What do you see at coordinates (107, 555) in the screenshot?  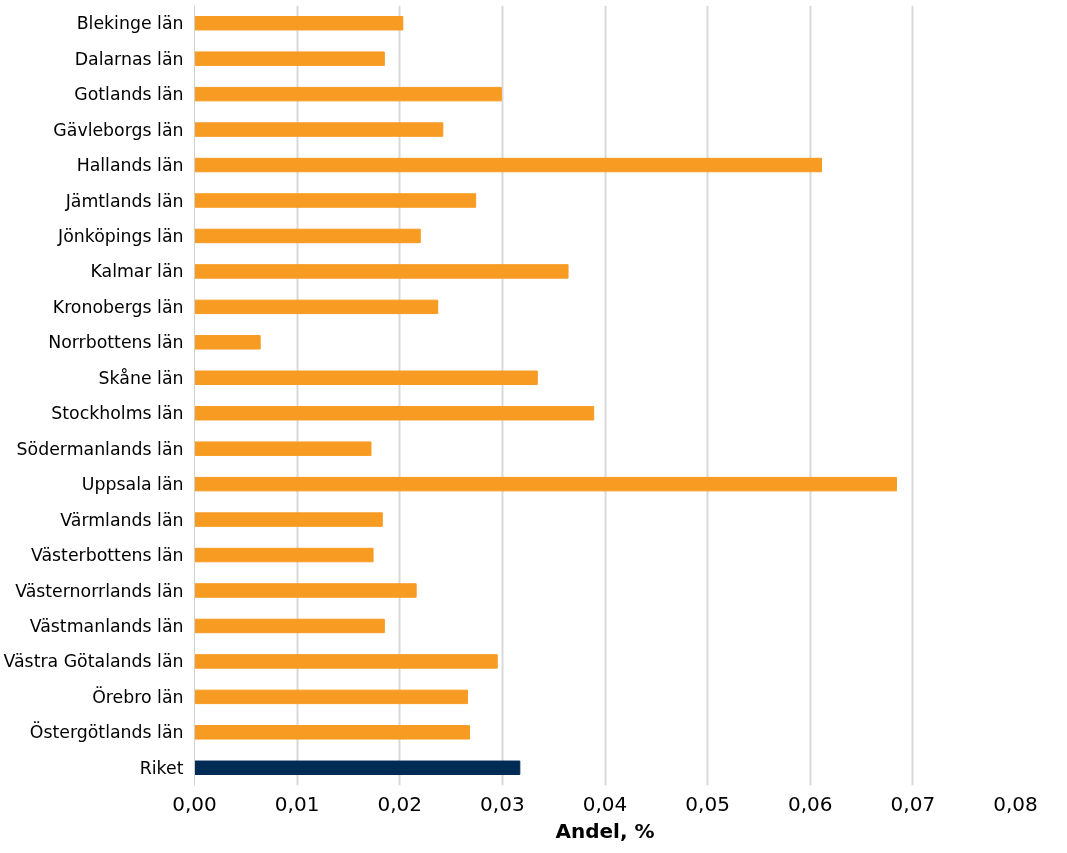 I see `y-tick-label: Västerbottens län` at bounding box center [107, 555].